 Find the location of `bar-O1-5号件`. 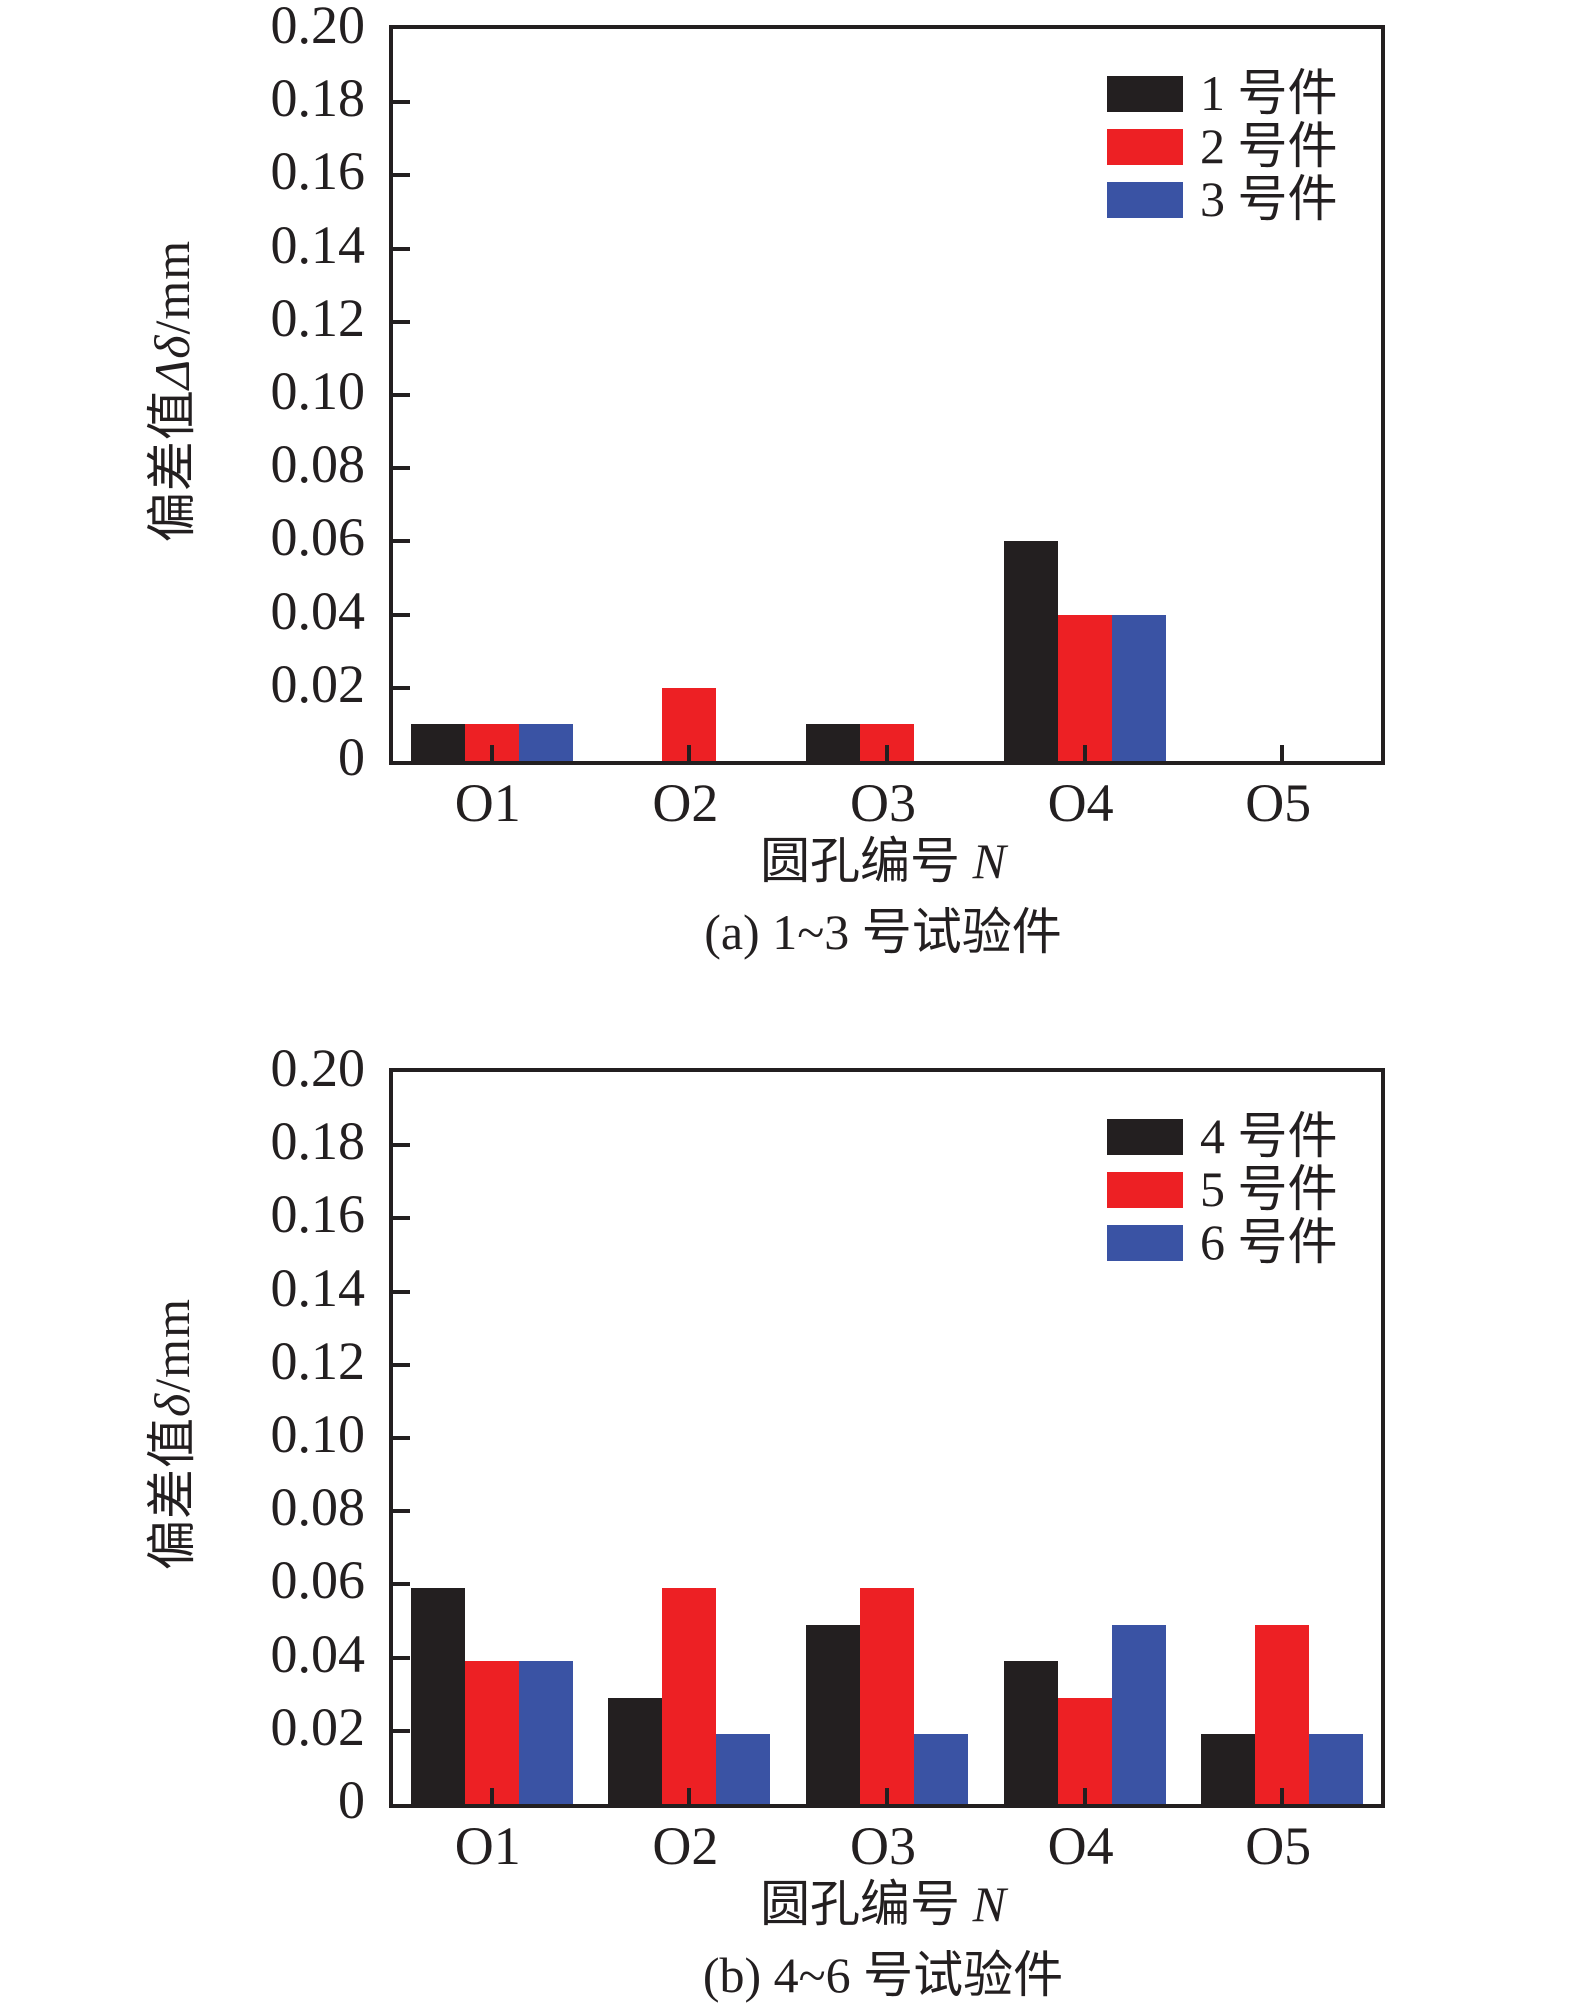

bar-O1-5号件 is located at coordinates (491, 1732).